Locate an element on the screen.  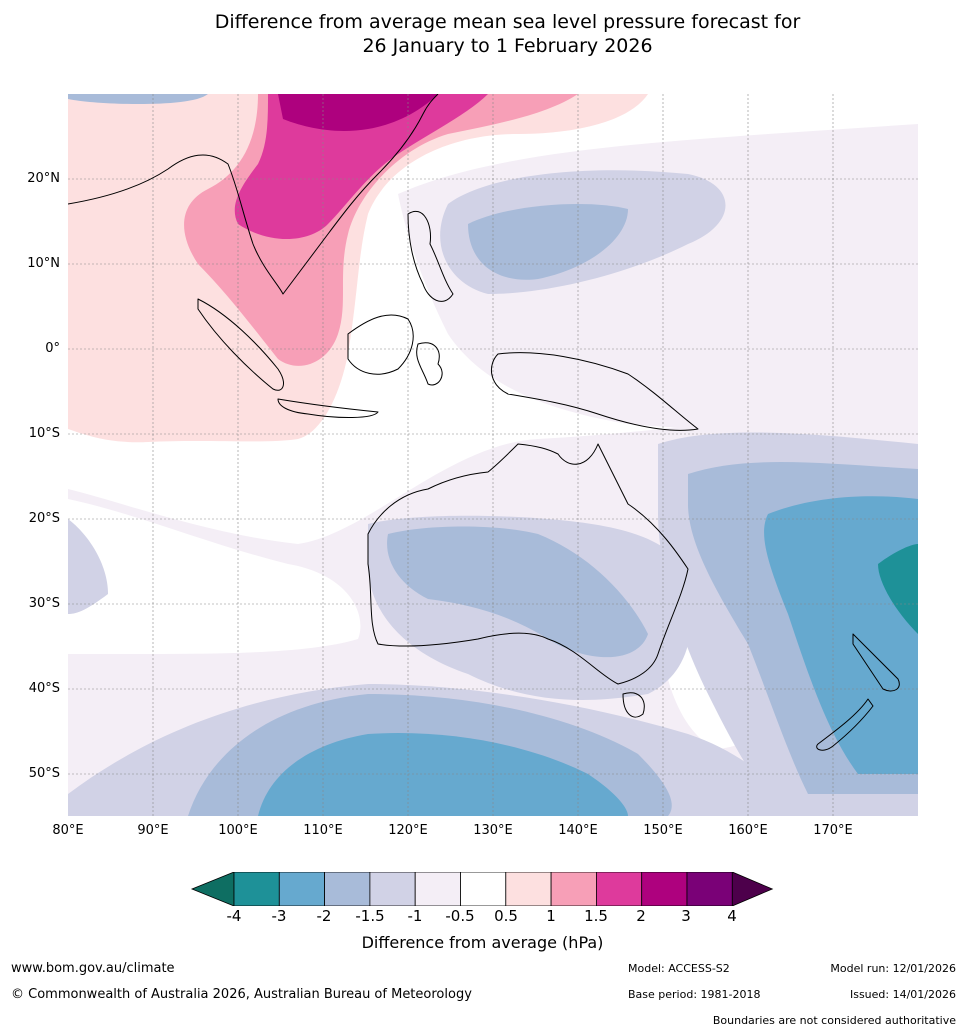
lon-label-80e: 80°E is located at coordinates (68, 830).